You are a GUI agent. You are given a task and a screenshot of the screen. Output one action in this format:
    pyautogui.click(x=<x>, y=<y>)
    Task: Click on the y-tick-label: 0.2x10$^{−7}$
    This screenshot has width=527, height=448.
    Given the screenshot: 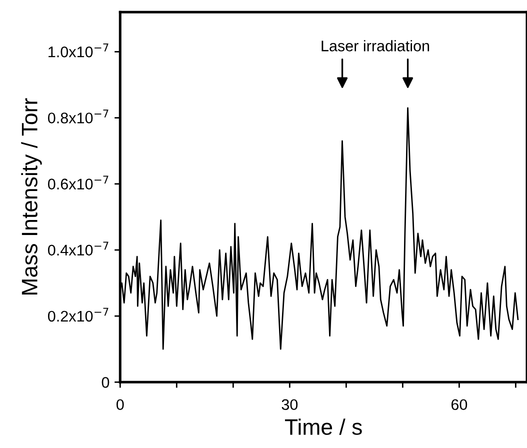 What is the action you would take?
    pyautogui.click(x=78, y=315)
    